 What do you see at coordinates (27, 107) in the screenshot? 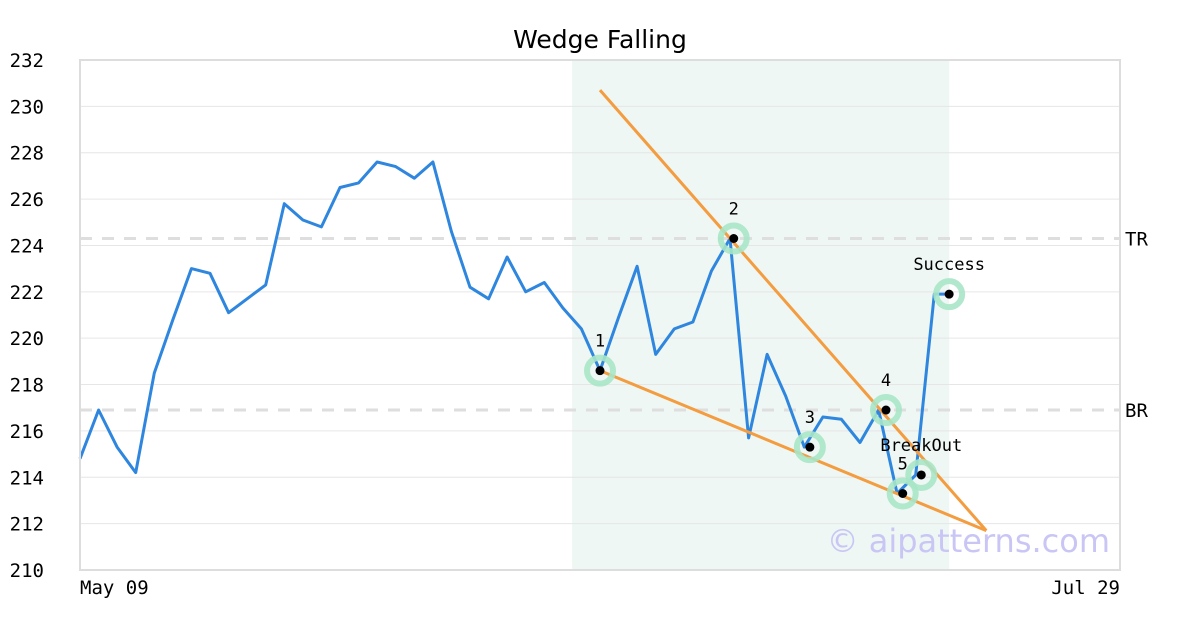
I see `y-tick-label: 230` at bounding box center [27, 107].